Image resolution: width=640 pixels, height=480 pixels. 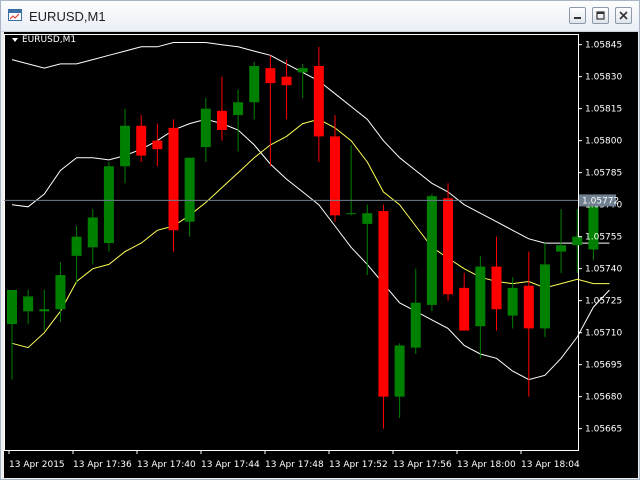 I want to click on y-tick-label: 1.05710, so click(x=603, y=334).